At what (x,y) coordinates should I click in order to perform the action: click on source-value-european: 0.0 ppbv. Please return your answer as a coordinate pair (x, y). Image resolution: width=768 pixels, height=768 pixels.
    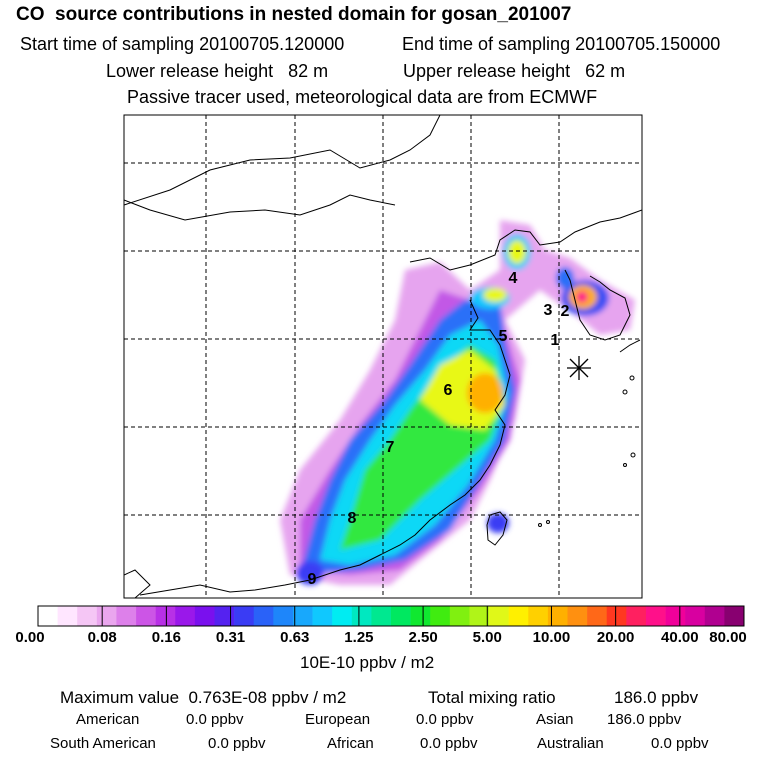
    Looking at the image, I should click on (445, 719).